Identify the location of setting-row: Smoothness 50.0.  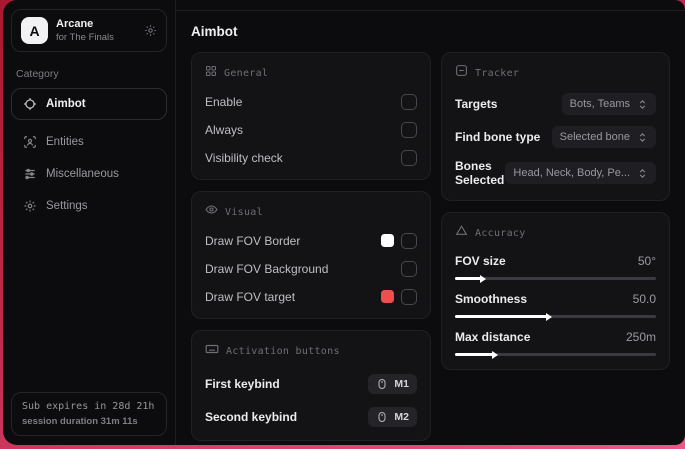
(555, 306).